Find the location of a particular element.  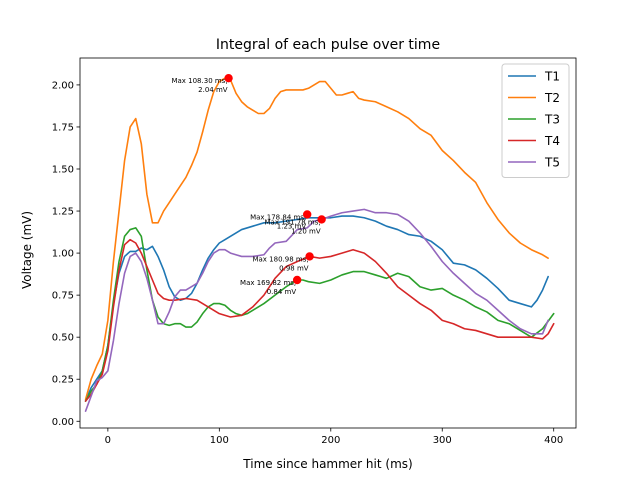

max-annotation-line2: 0.84 mV is located at coordinates (282, 292).